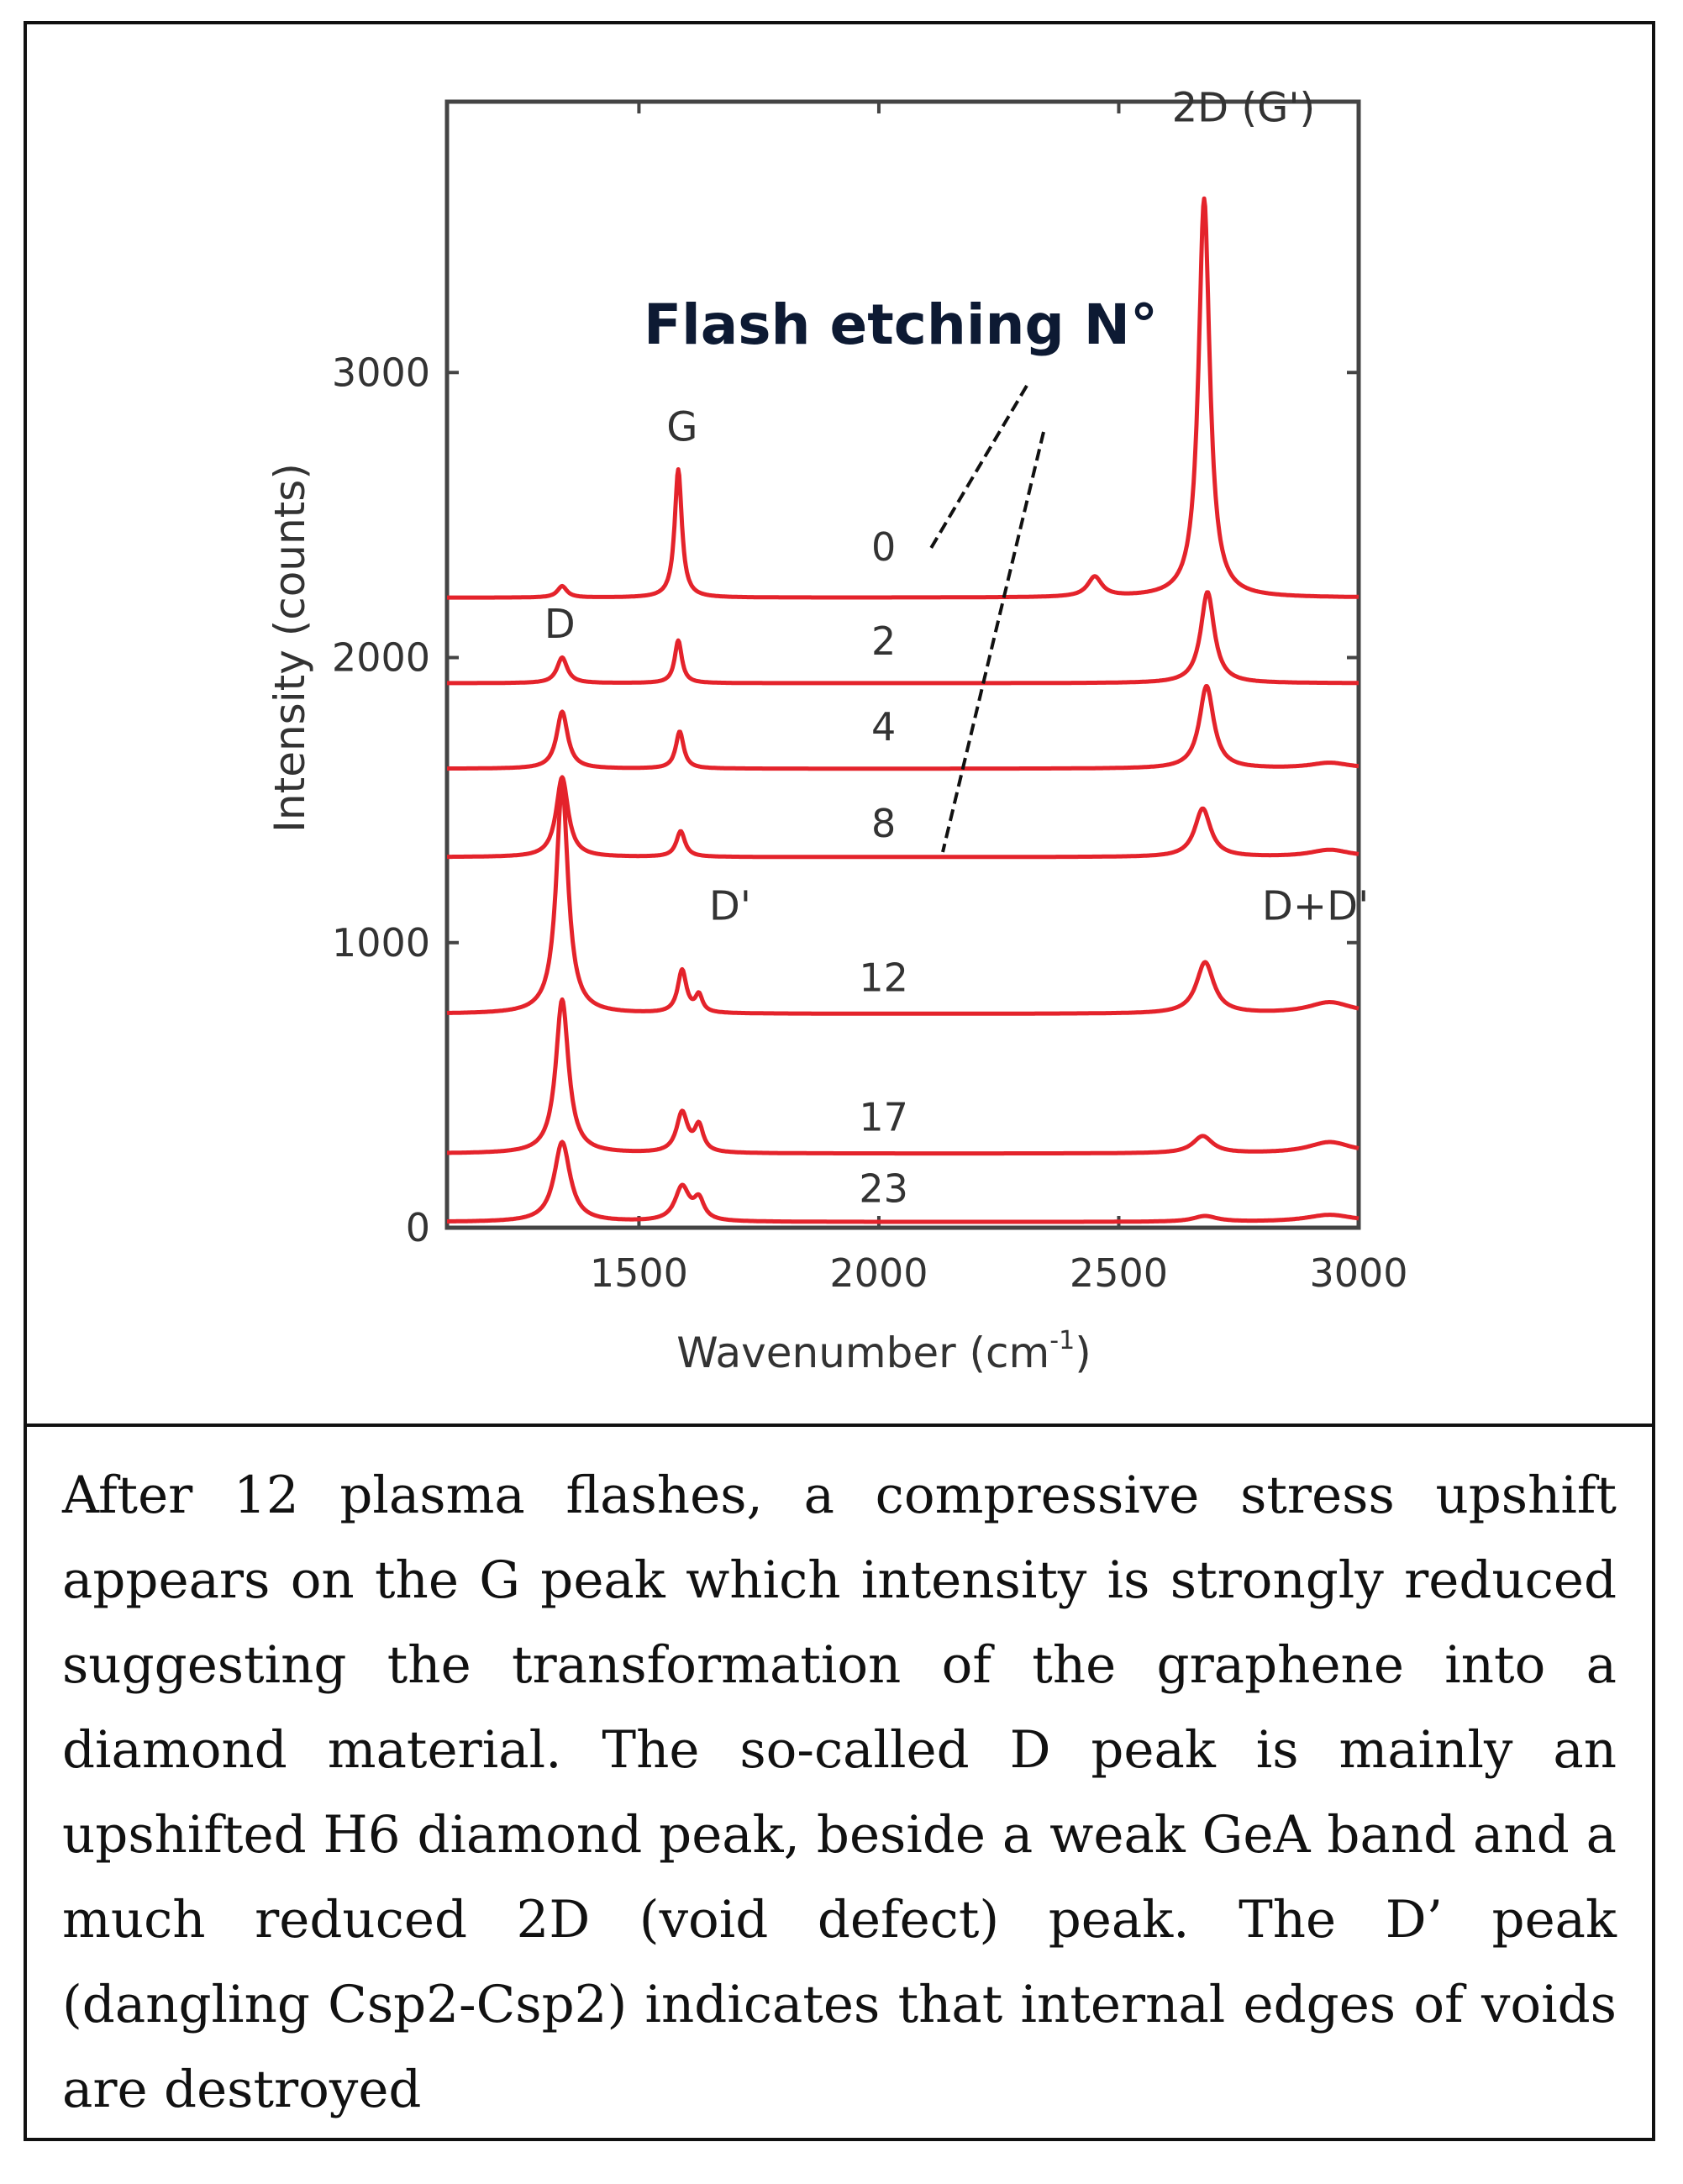 The width and height of the screenshot is (1683, 2184). Describe the element at coordinates (290, 648) in the screenshot. I see `y-axis-label: Intensity (counts)` at that location.